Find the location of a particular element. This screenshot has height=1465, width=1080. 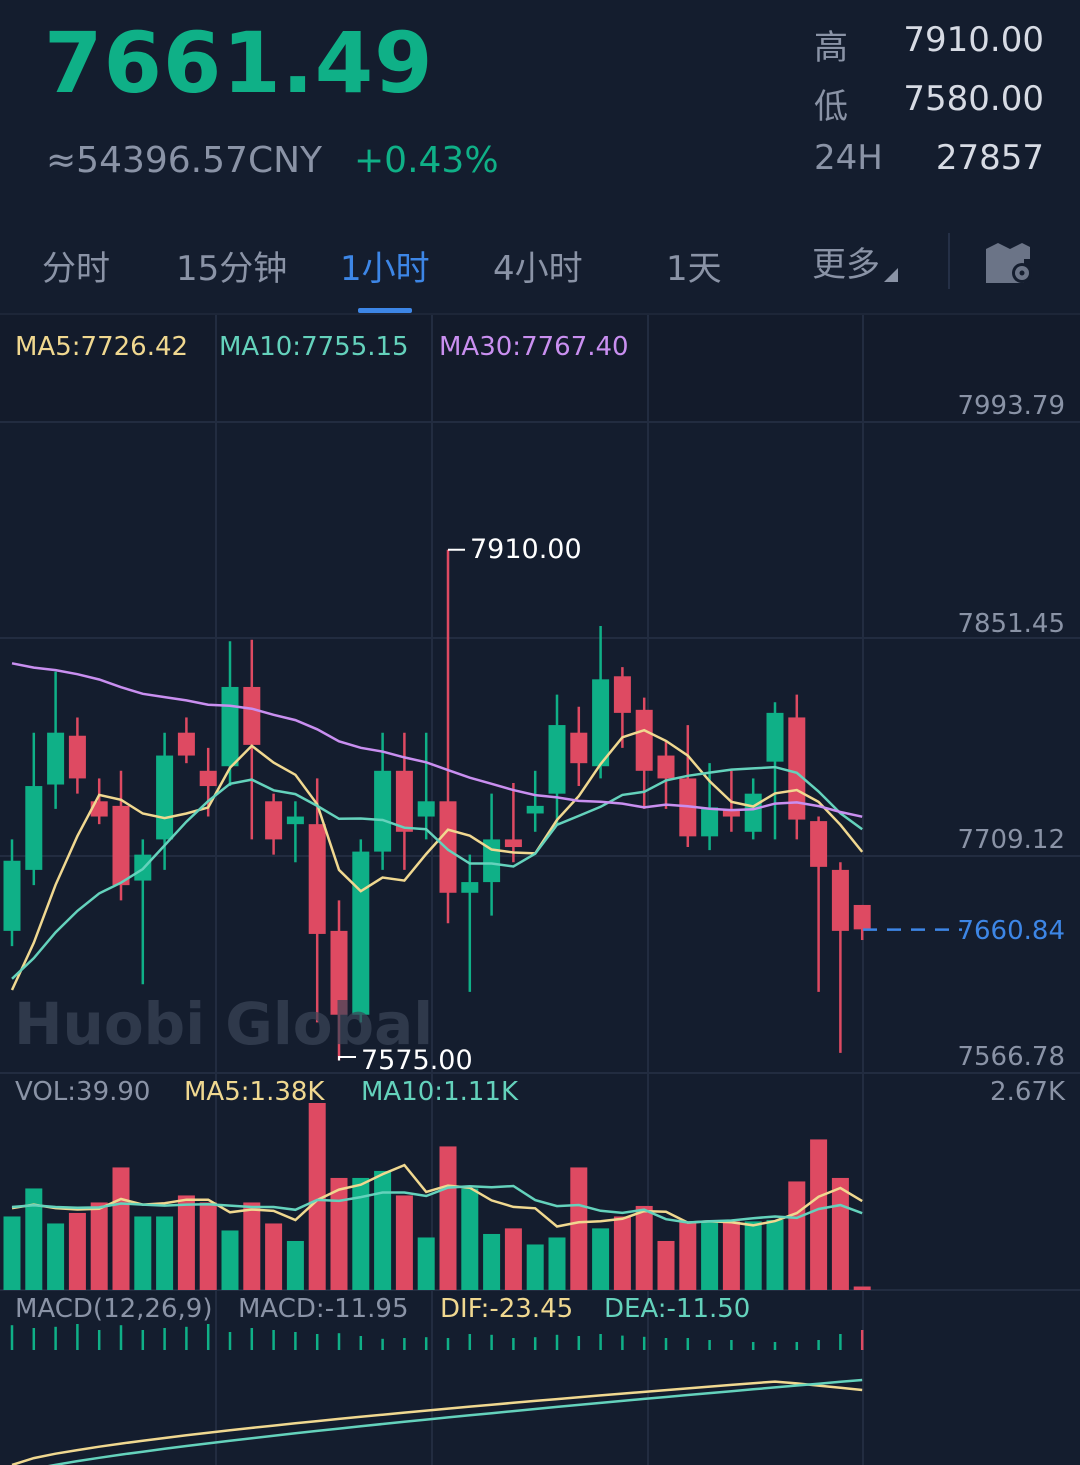

macd-name-label: MACD(12,26,9) is located at coordinates (114, 1309).